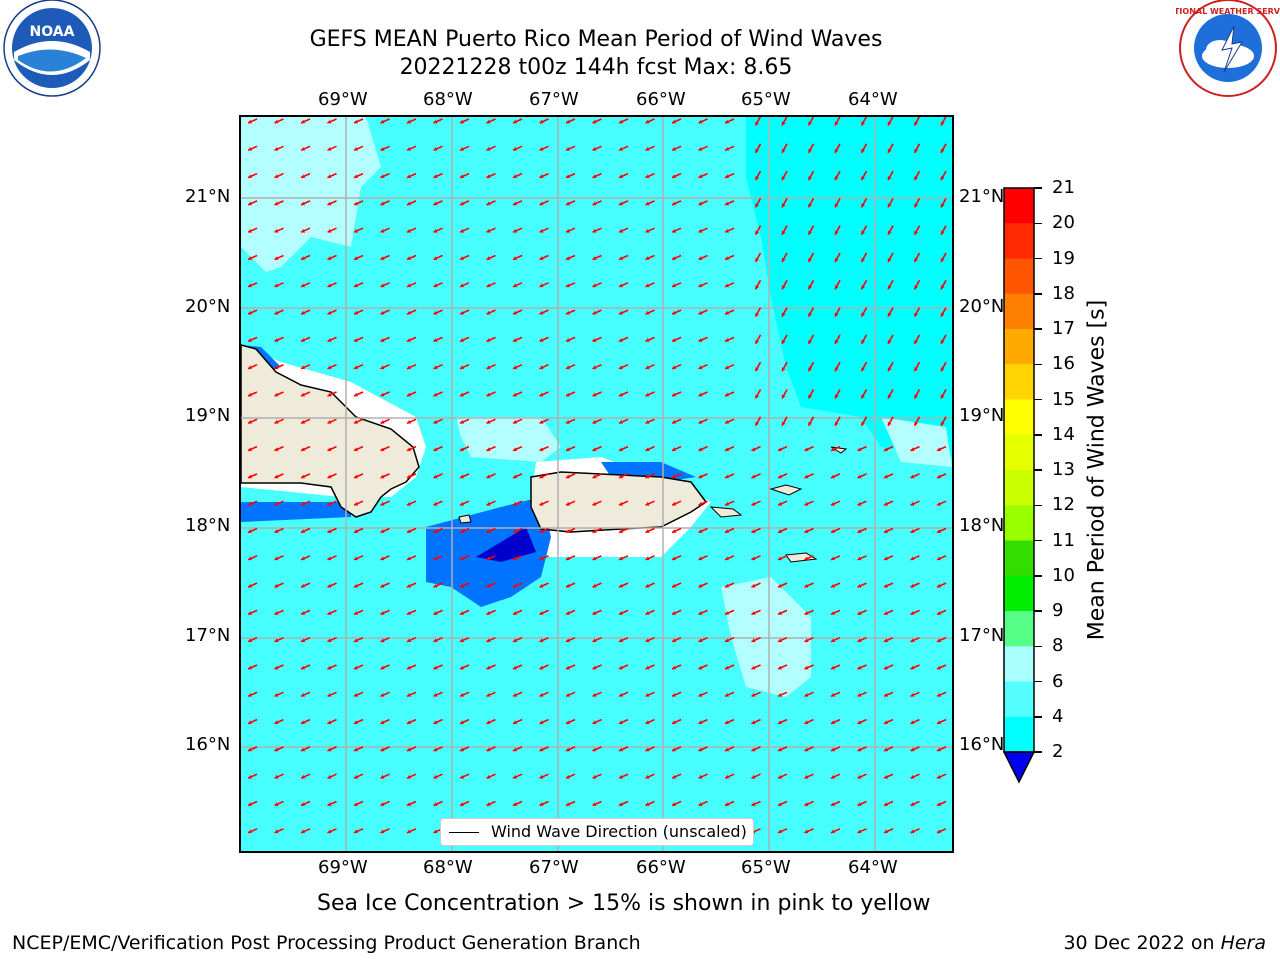  I want to click on svg-text: NATIONAL WEATHER SERVICE, so click(1228, 11).